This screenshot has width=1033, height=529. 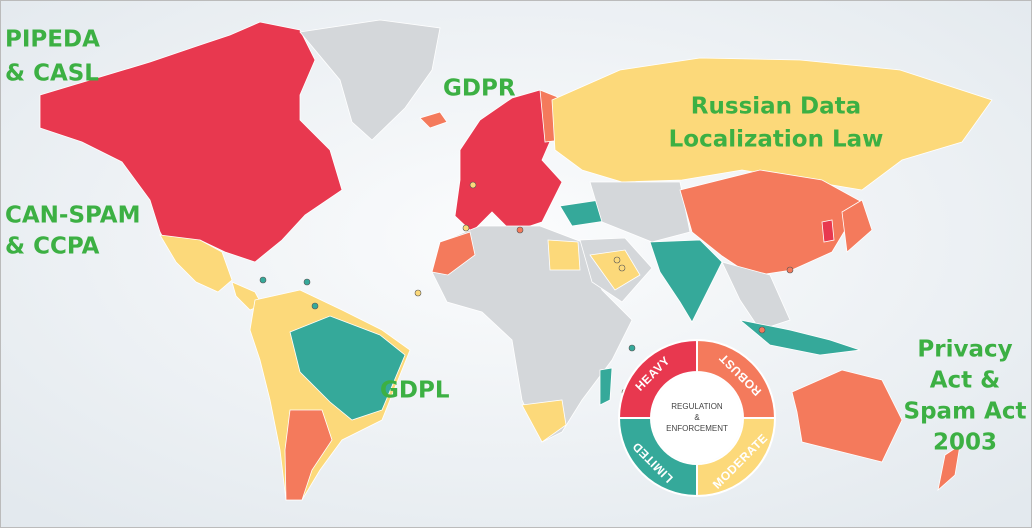 What do you see at coordinates (347, 368) in the screenshot?
I see `brazil` at bounding box center [347, 368].